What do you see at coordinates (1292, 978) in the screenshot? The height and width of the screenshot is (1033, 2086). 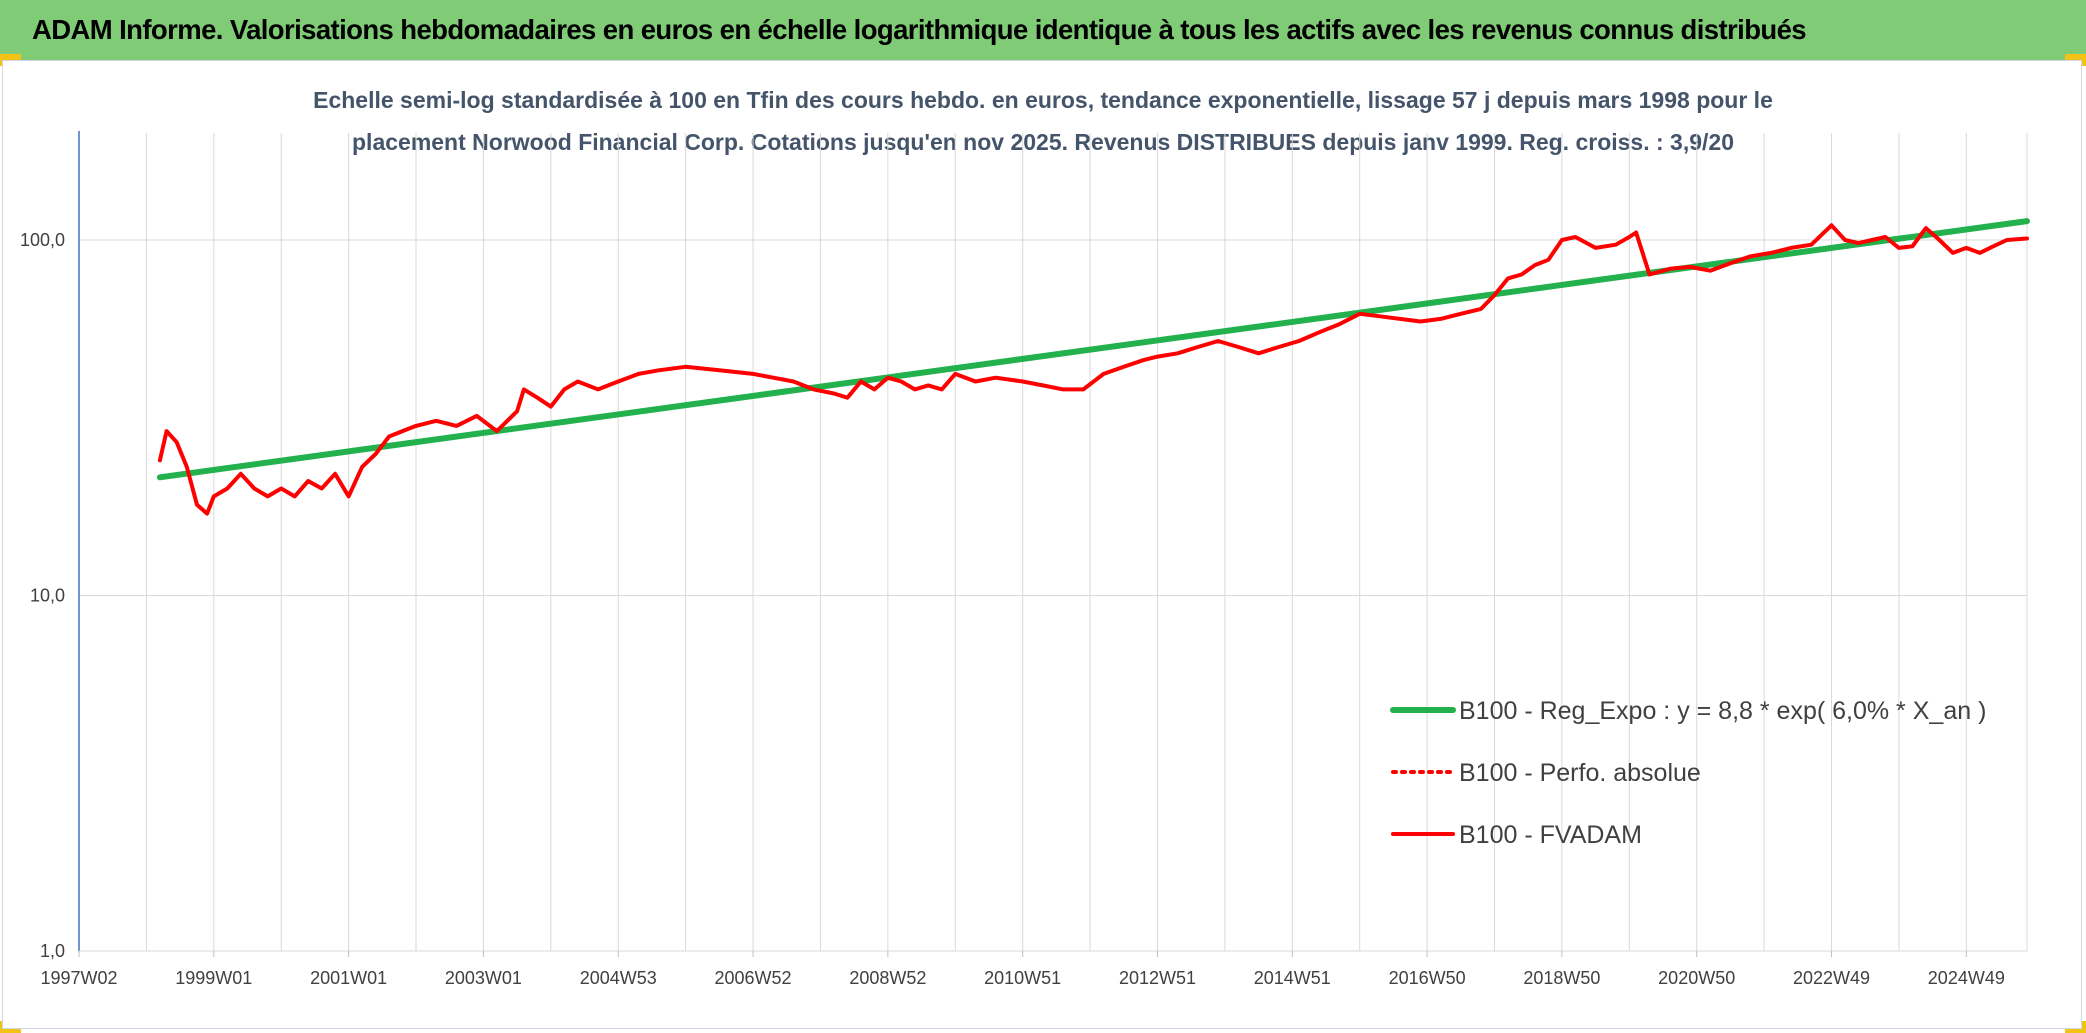 I see `x-tick-label: 2014W51` at bounding box center [1292, 978].